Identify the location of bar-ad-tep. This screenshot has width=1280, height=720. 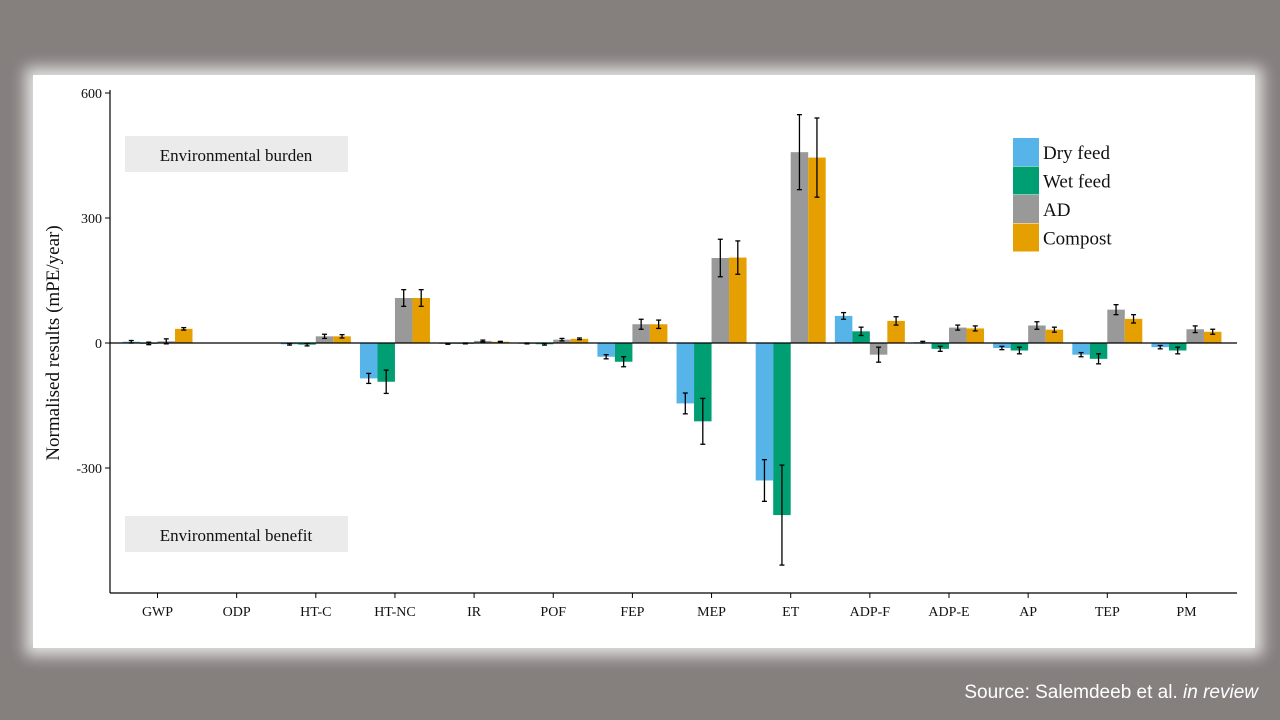
(1116, 326).